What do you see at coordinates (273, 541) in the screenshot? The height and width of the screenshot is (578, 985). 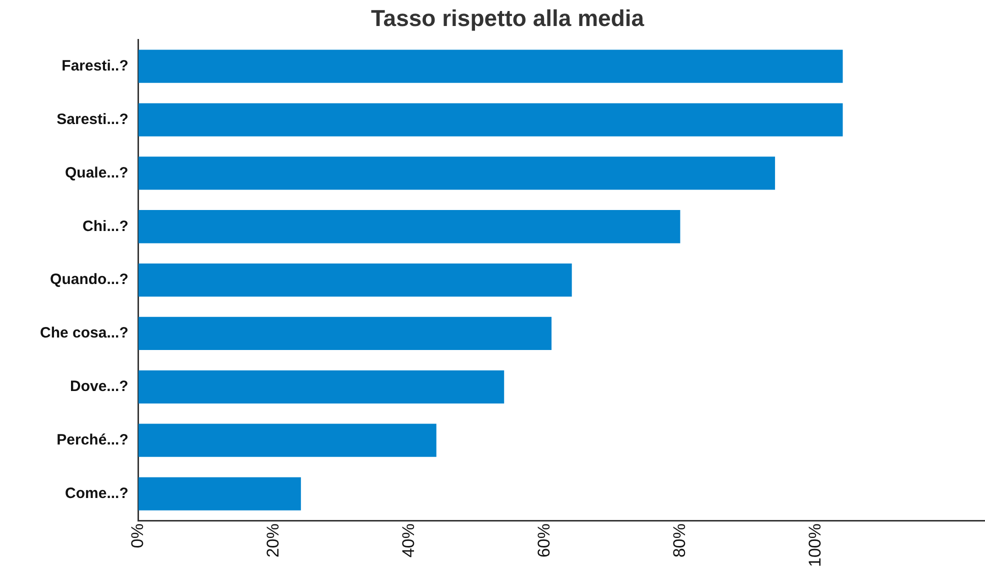 I see `x-tick-label: 20%` at bounding box center [273, 541].